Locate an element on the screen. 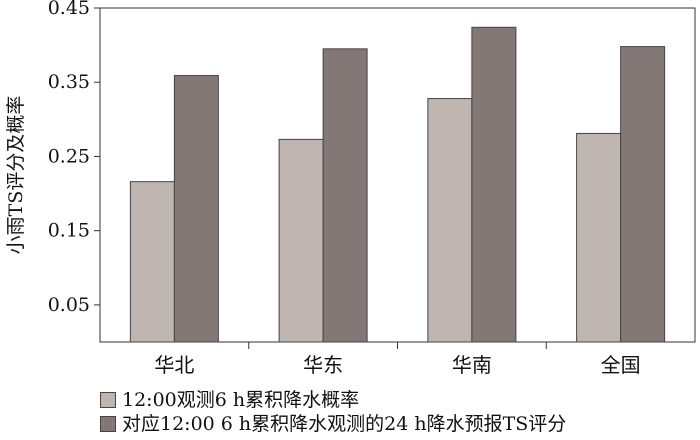 The image size is (700, 440). y-axis-label: 小雨TS评分及概率 is located at coordinates (16, 175).